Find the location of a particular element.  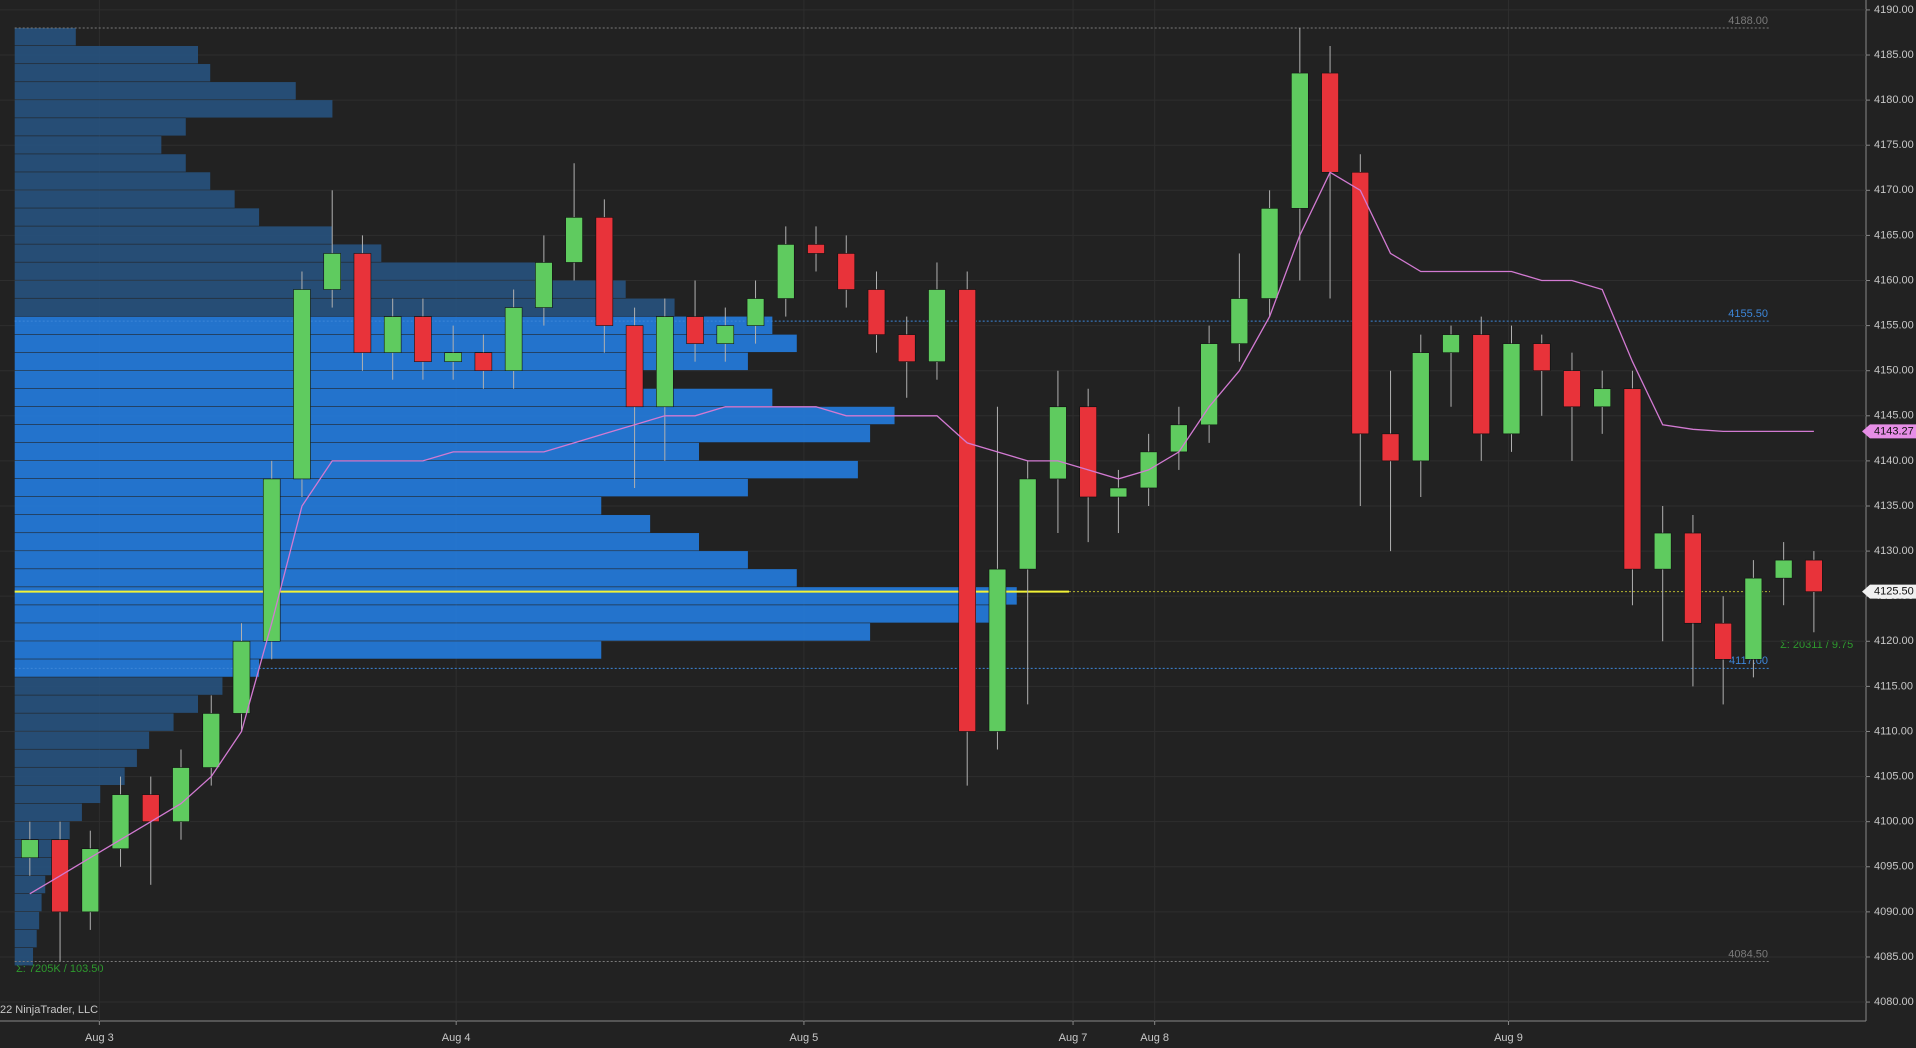

profile-summary: Σ: 7205K / 103.50 is located at coordinates (60, 969).